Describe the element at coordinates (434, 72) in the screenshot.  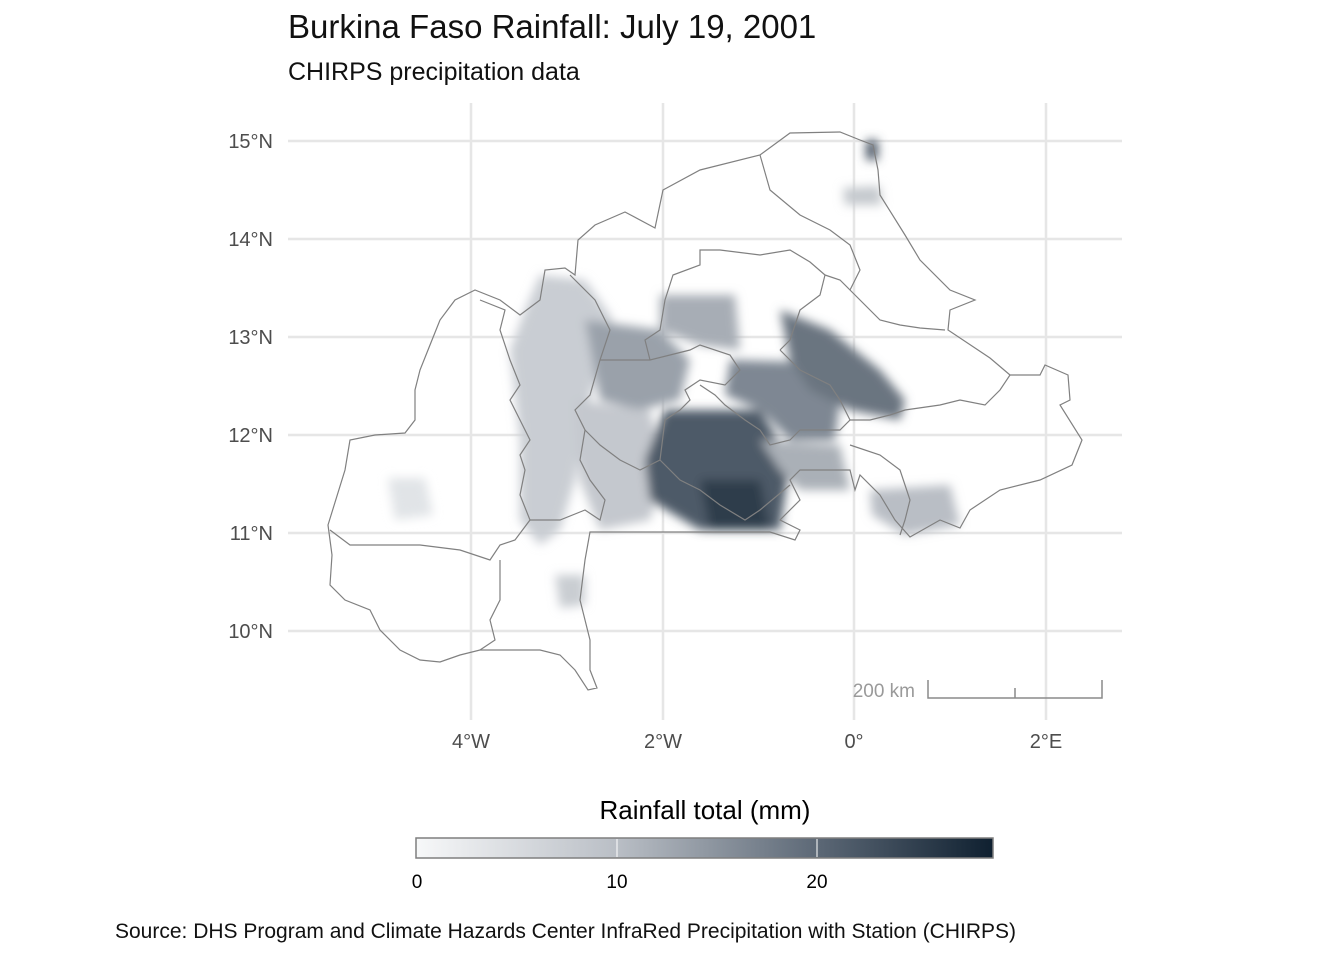
I see `map-subtitle: CHIRPS precipitation data` at that location.